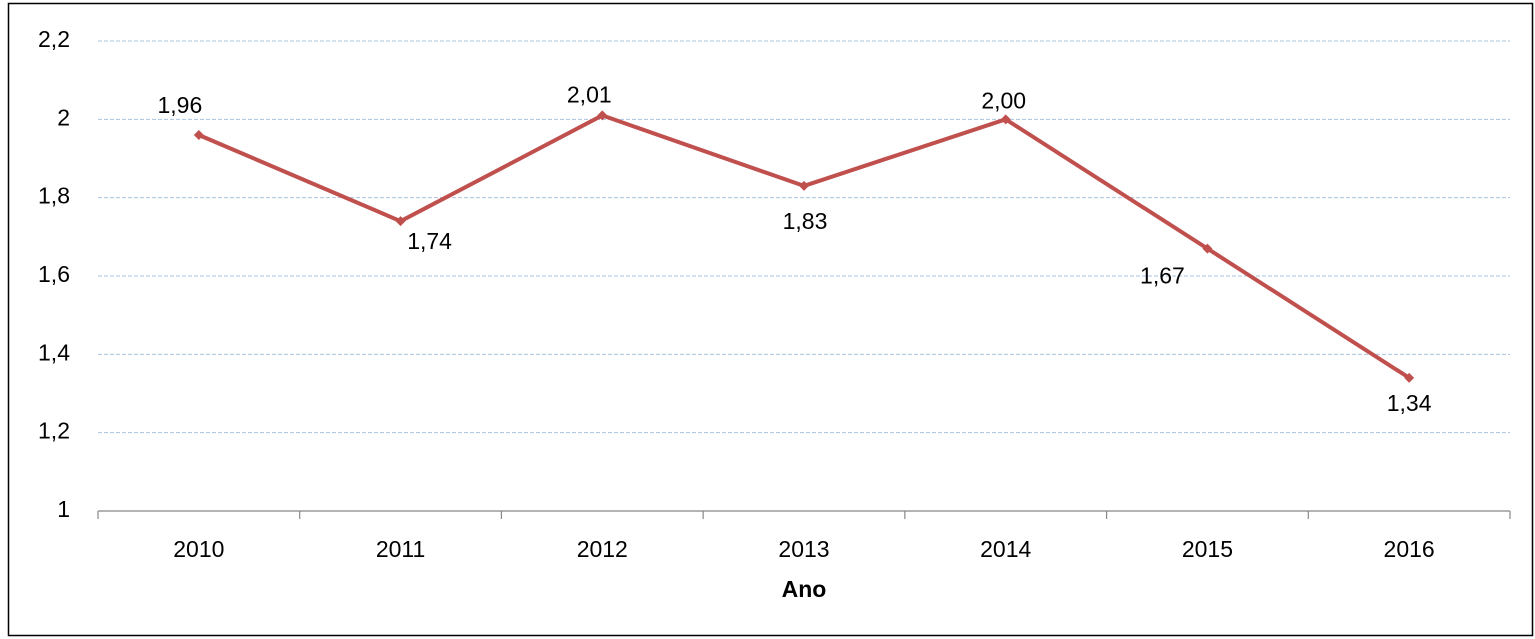  What do you see at coordinates (400, 549) in the screenshot?
I see `x-tick-label: 2011` at bounding box center [400, 549].